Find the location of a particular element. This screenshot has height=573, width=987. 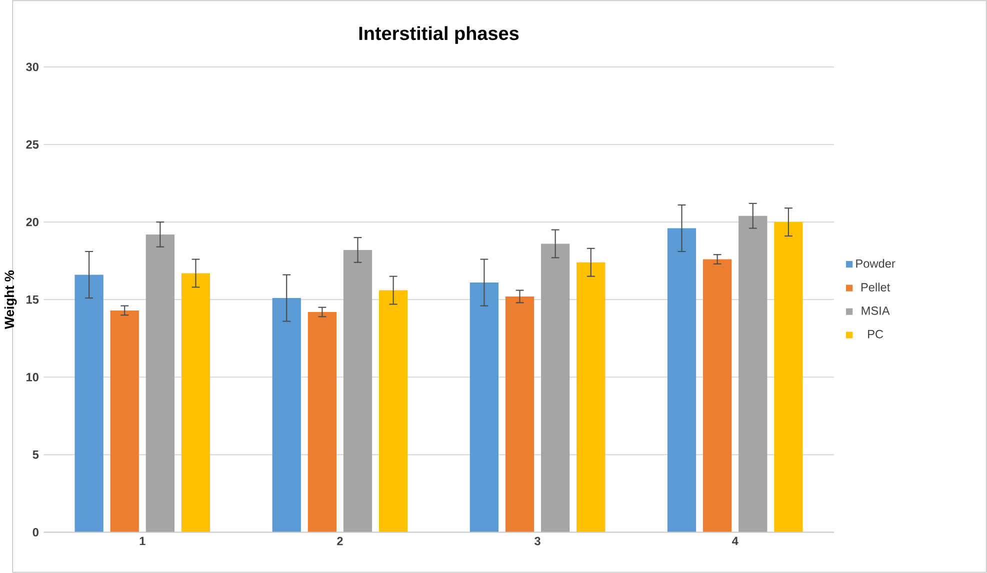

y-tick-label: 5 is located at coordinates (35, 454).